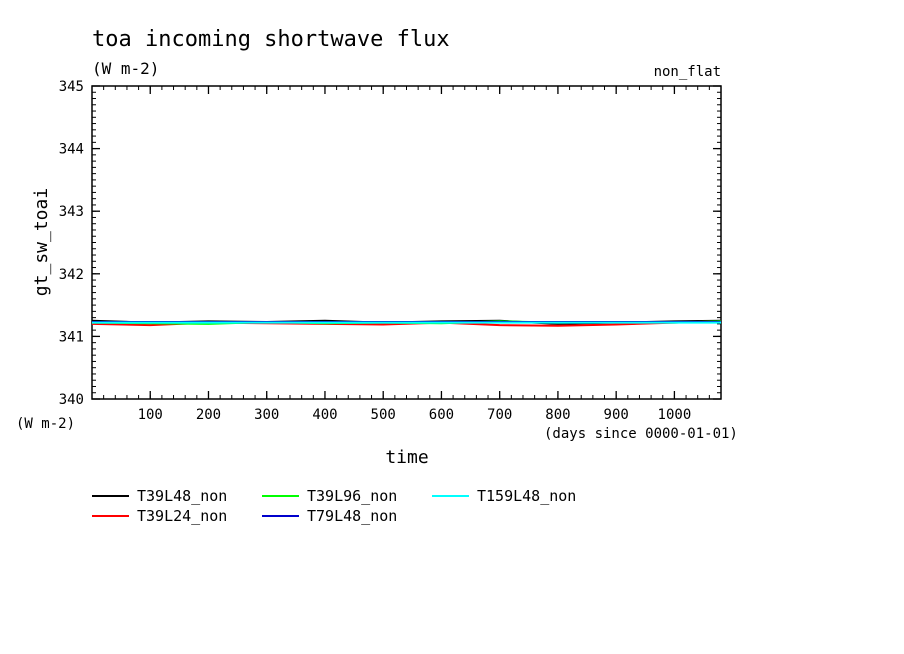 Image resolution: width=904 pixels, height=654 pixels. I want to click on legend-label: T79L48_non, so click(352, 516).